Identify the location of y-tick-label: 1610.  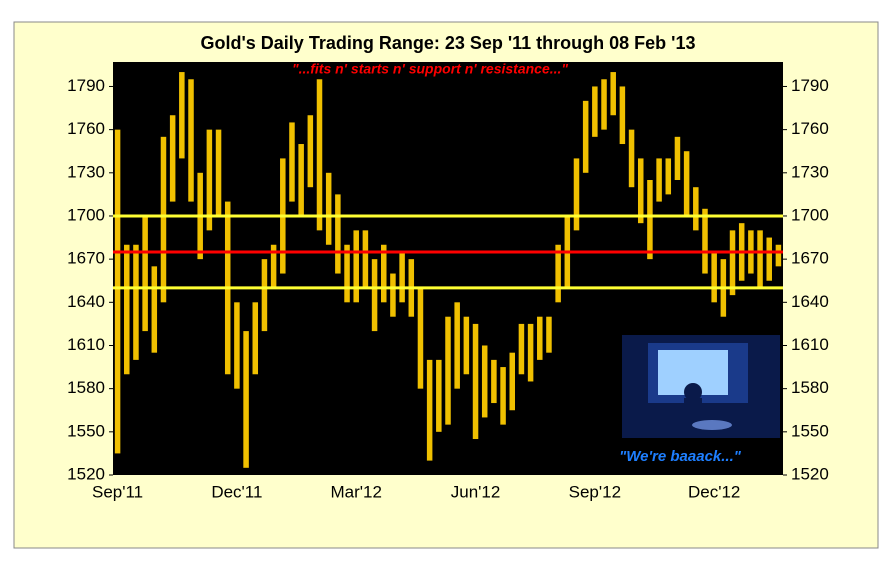
(86, 344).